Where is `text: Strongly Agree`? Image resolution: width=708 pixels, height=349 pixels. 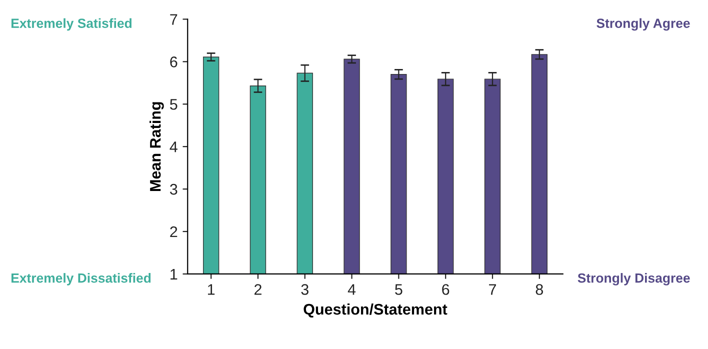 text: Strongly Agree is located at coordinates (643, 24).